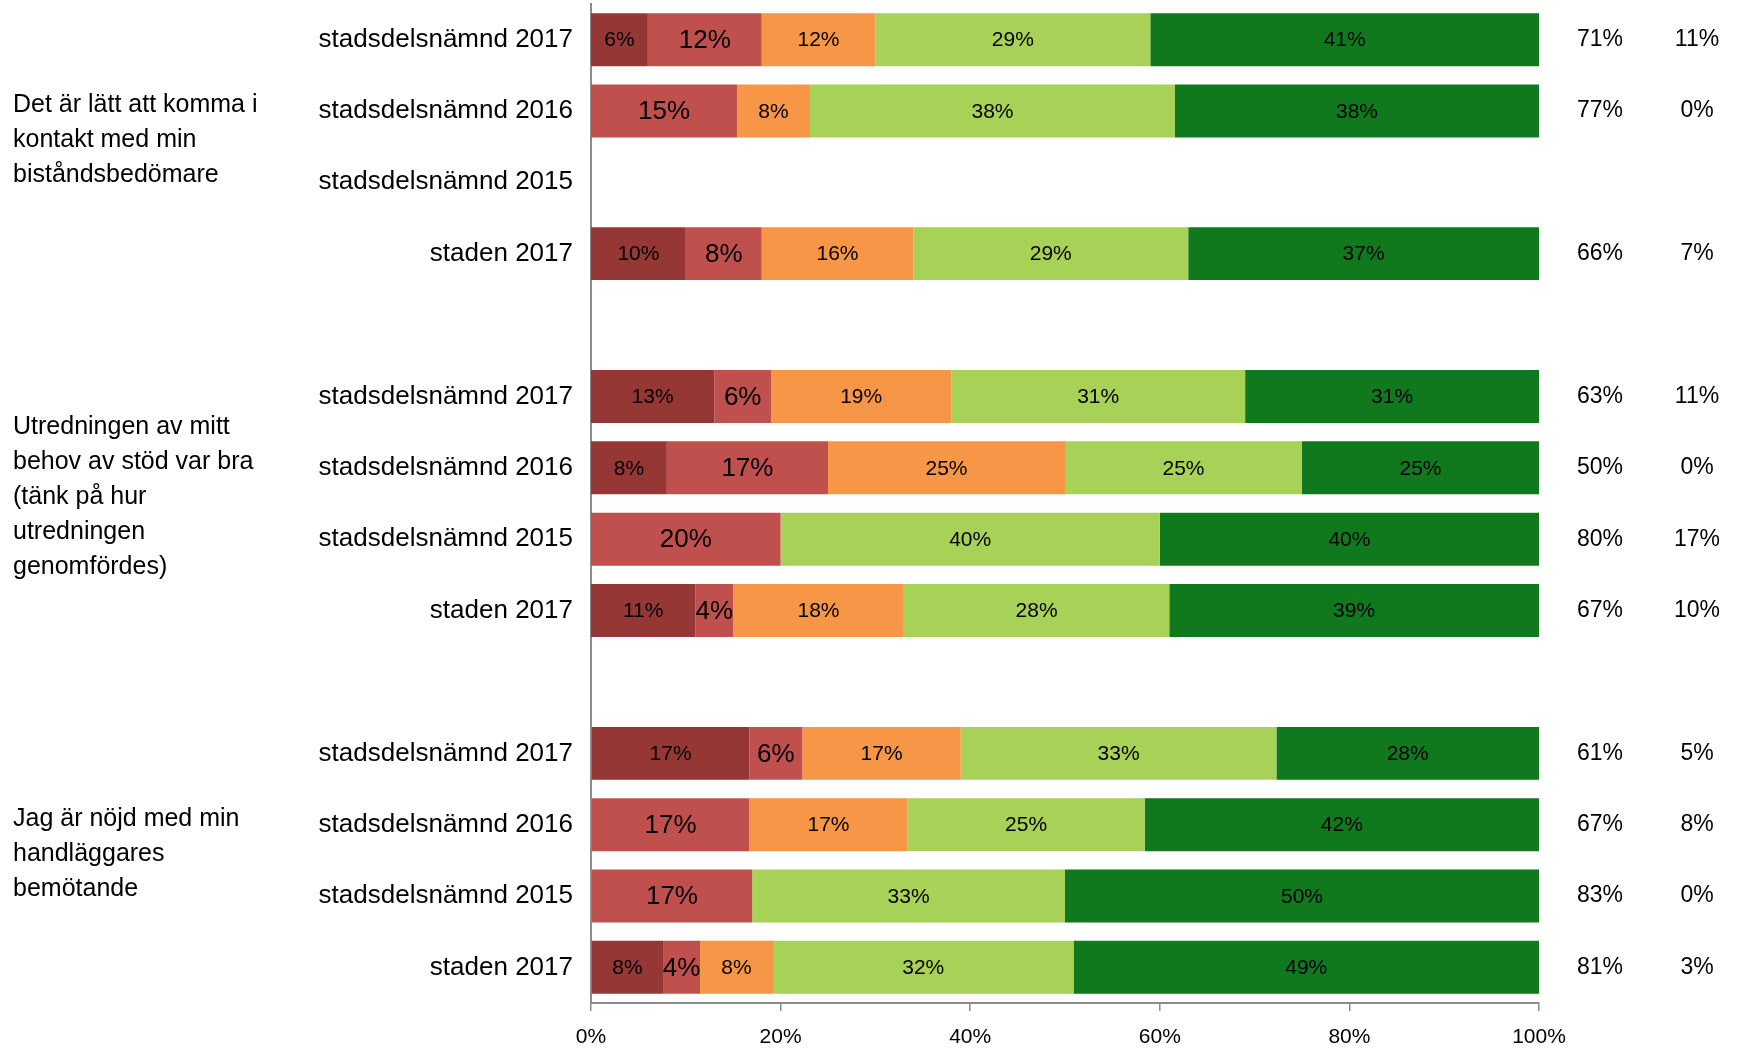 Image resolution: width=1739 pixels, height=1052 pixels. I want to click on text: 3%, so click(1697, 965).